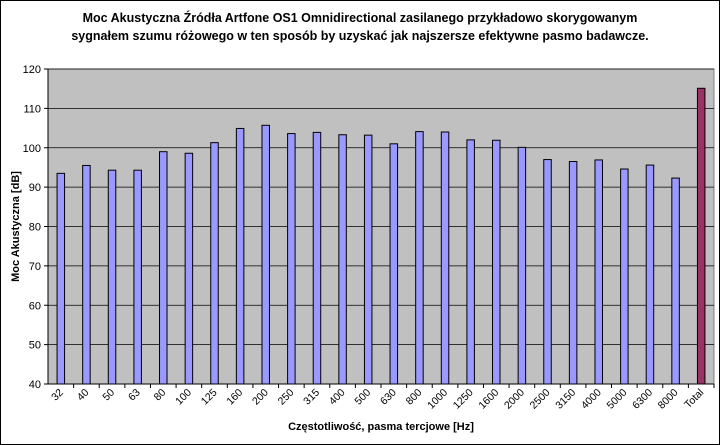  Describe the element at coordinates (642, 399) in the screenshot. I see `x-tick-label: 6300` at that location.